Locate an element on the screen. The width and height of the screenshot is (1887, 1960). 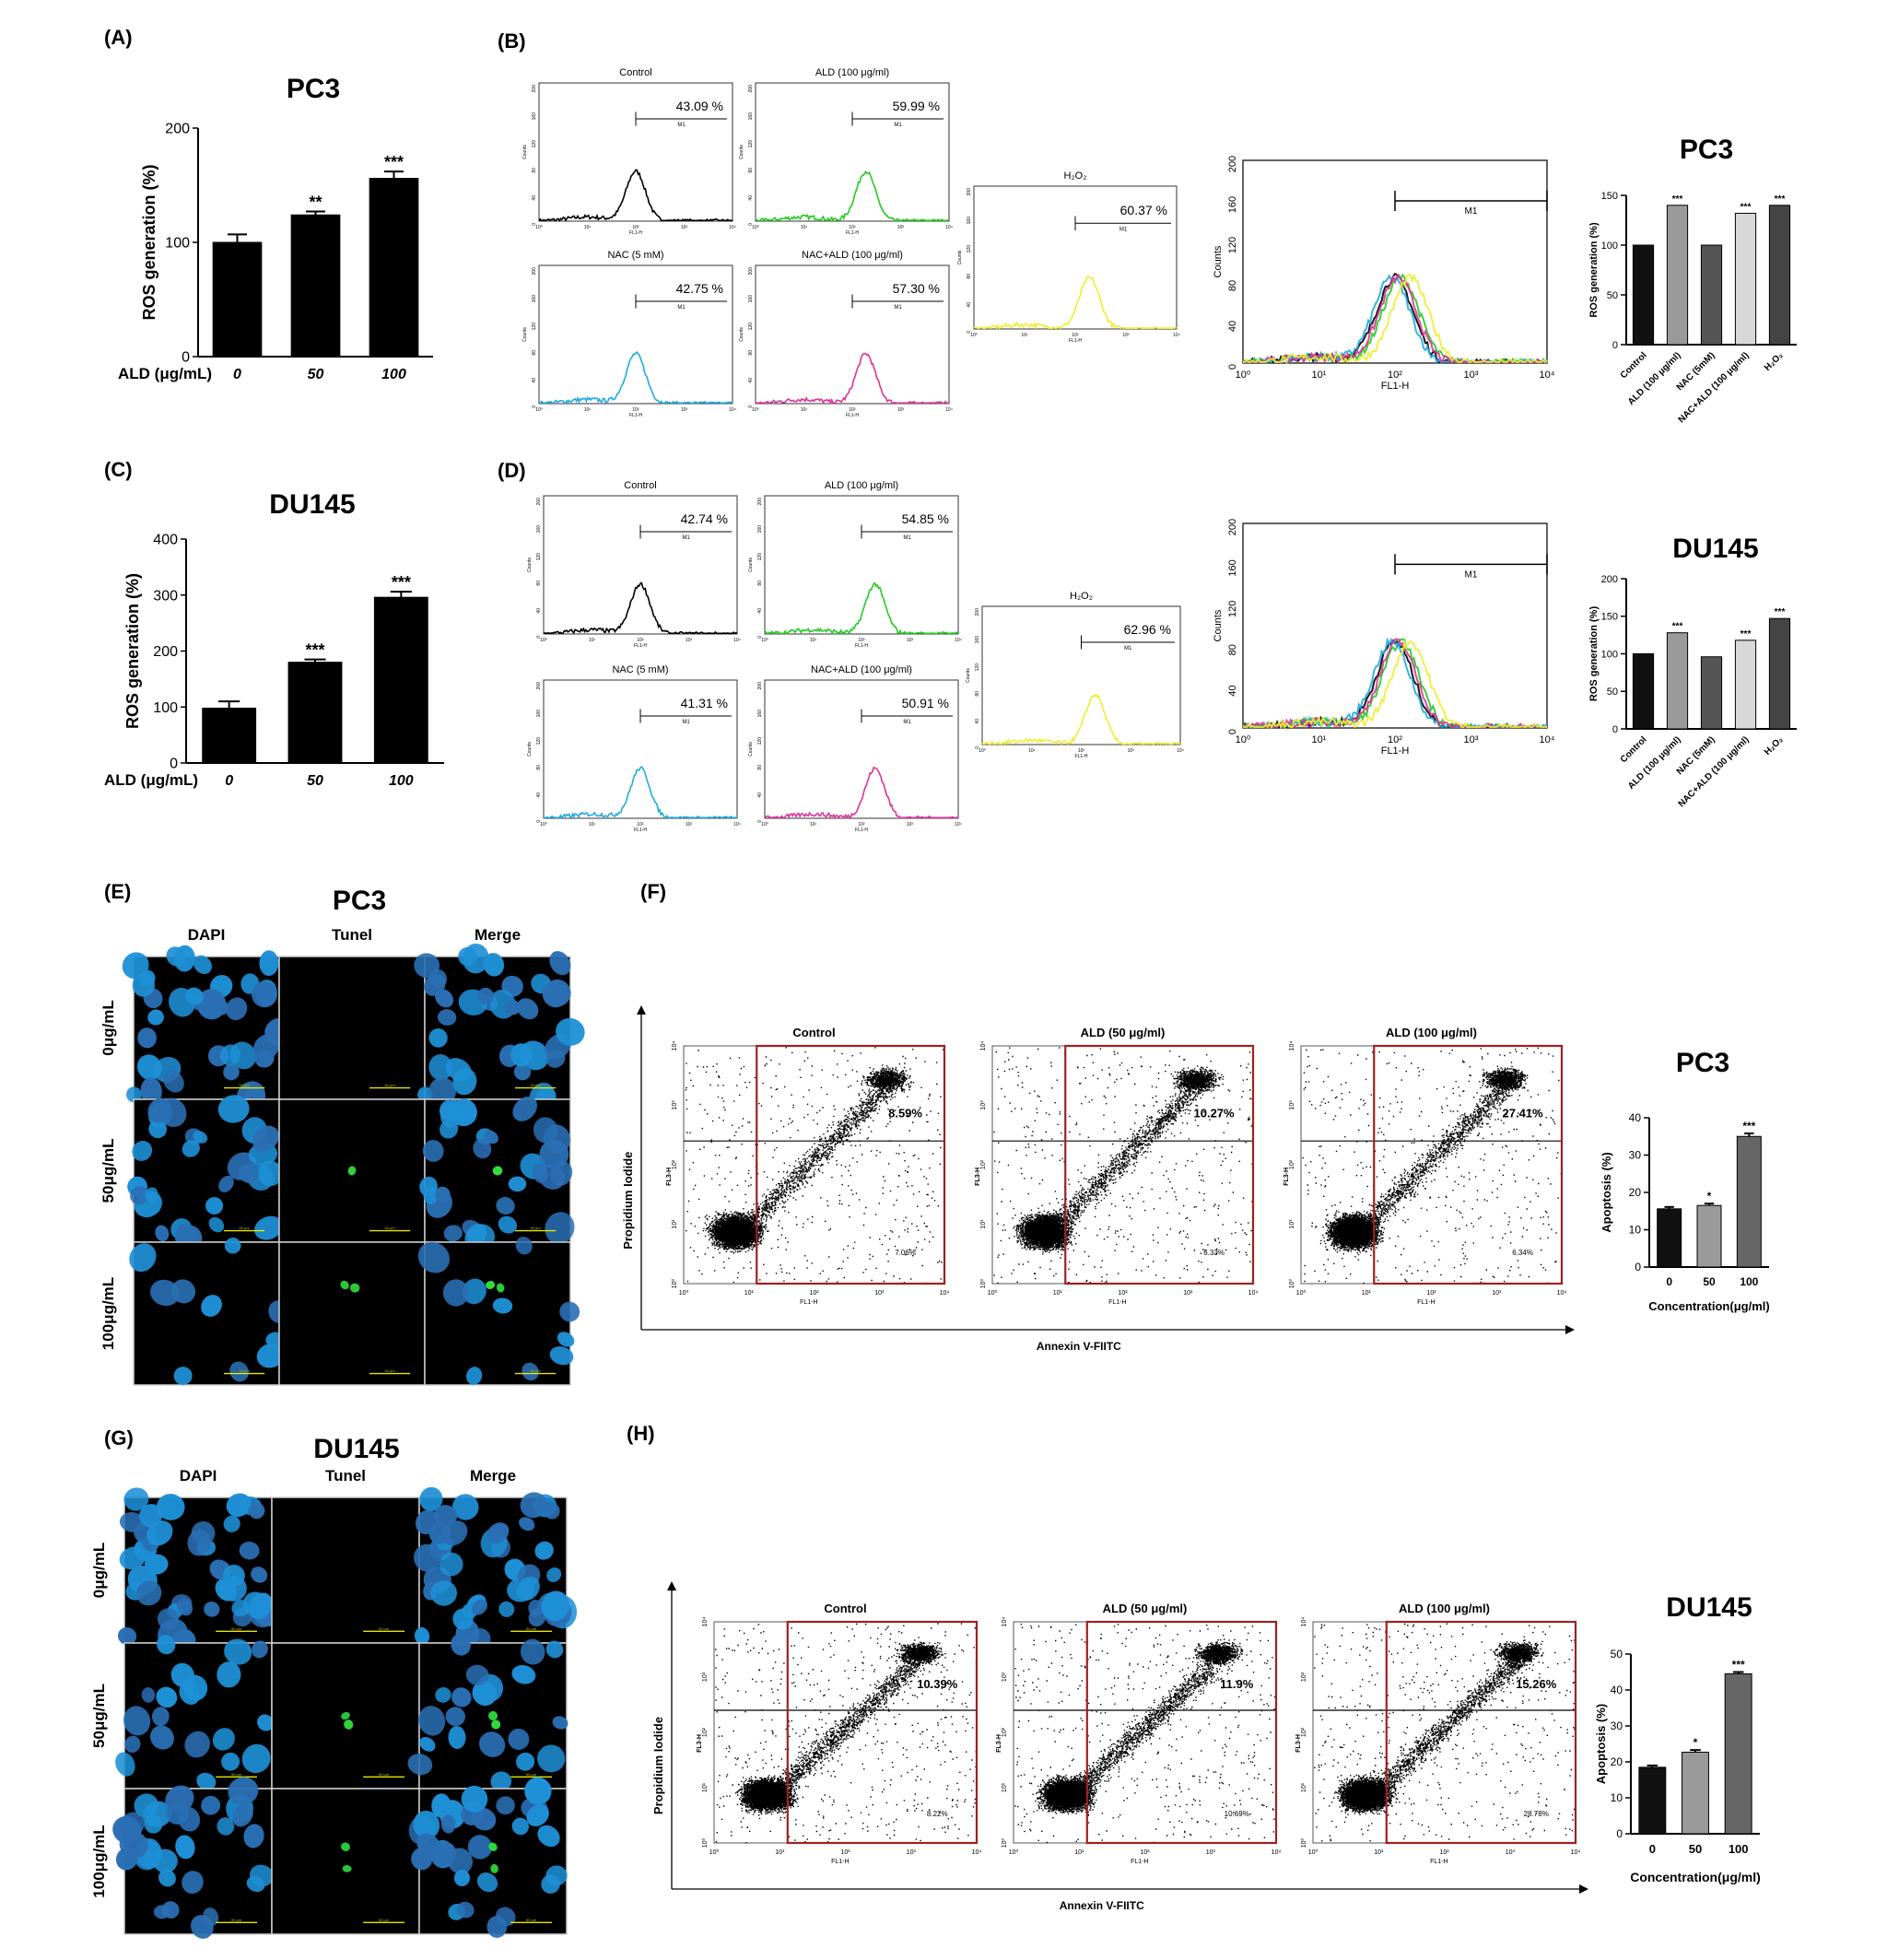
panel-b-ytick-label: 150 is located at coordinates (1610, 196).